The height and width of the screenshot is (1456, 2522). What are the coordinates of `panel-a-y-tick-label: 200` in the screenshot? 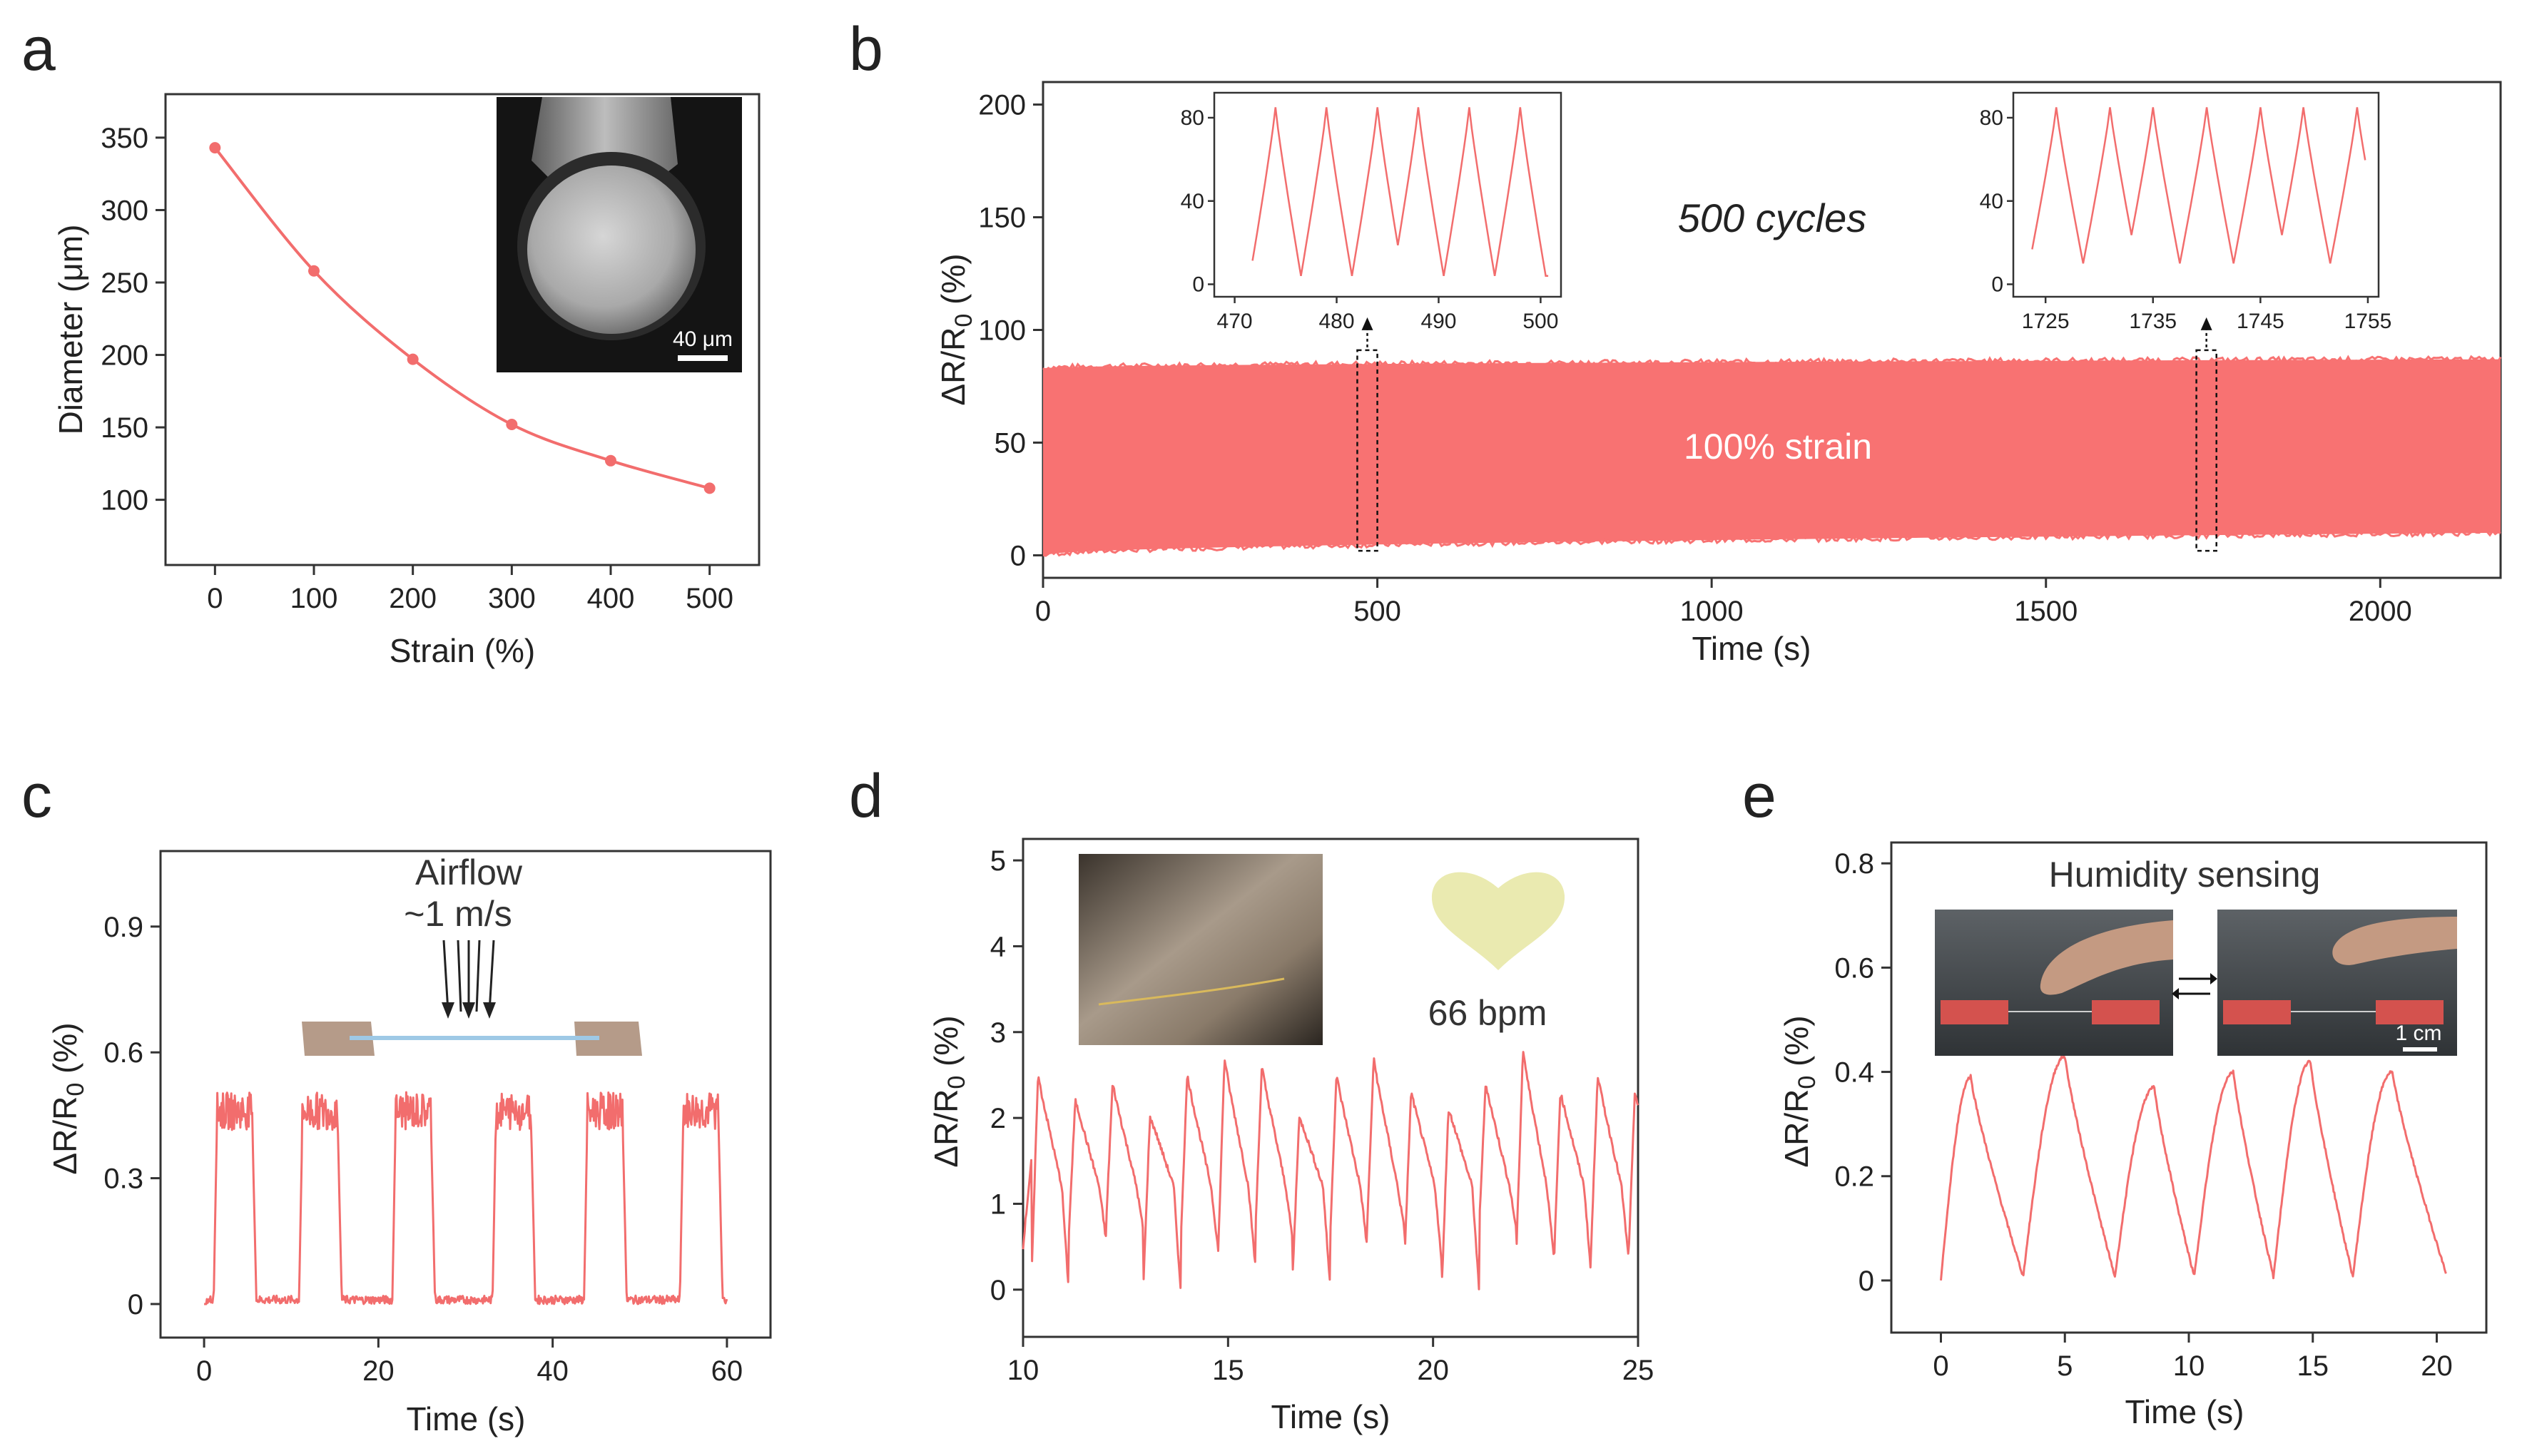 It's located at (124, 356).